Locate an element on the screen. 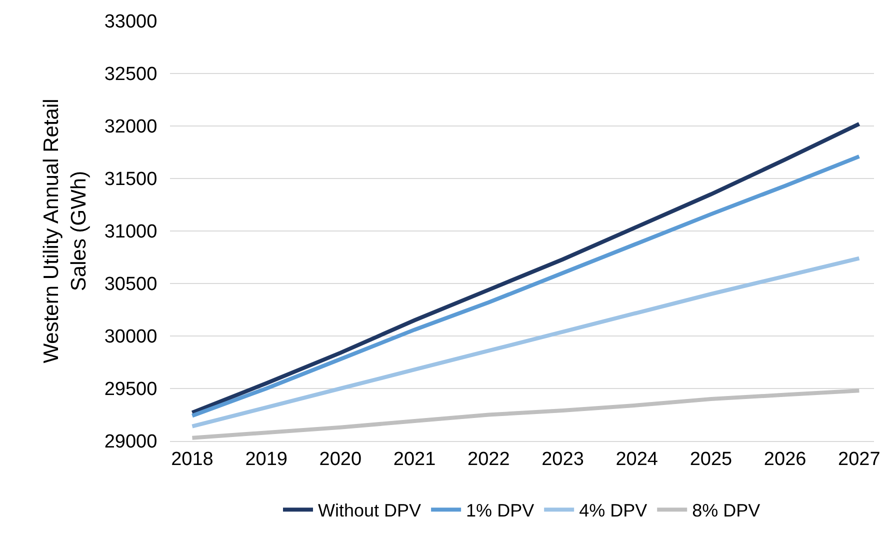 This screenshot has width=894, height=540. y-tick-label: 29500 is located at coordinates (131, 389).